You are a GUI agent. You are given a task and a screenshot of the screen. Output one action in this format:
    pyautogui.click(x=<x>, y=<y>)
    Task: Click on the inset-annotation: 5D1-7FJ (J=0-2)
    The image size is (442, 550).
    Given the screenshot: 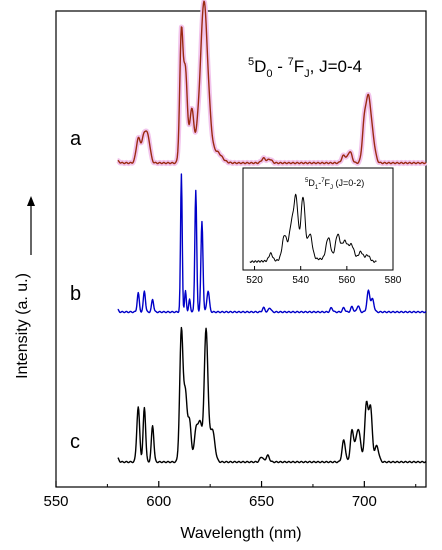 What is the action you would take?
    pyautogui.click(x=334, y=184)
    